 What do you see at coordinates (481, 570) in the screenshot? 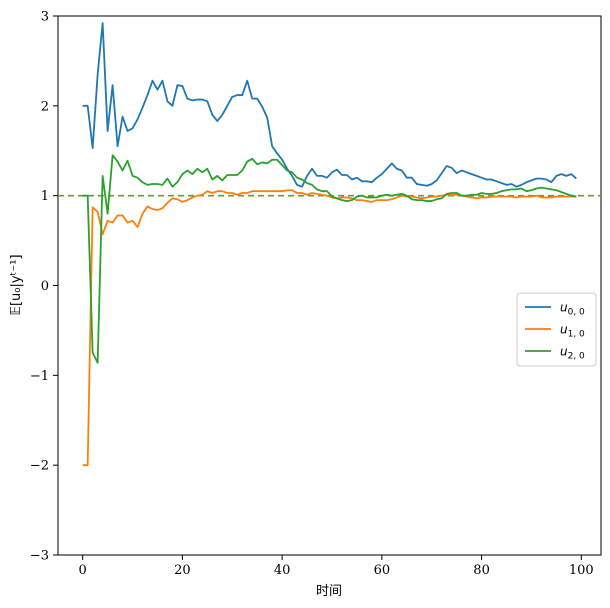
I see `x-tick-label: 80` at bounding box center [481, 570].